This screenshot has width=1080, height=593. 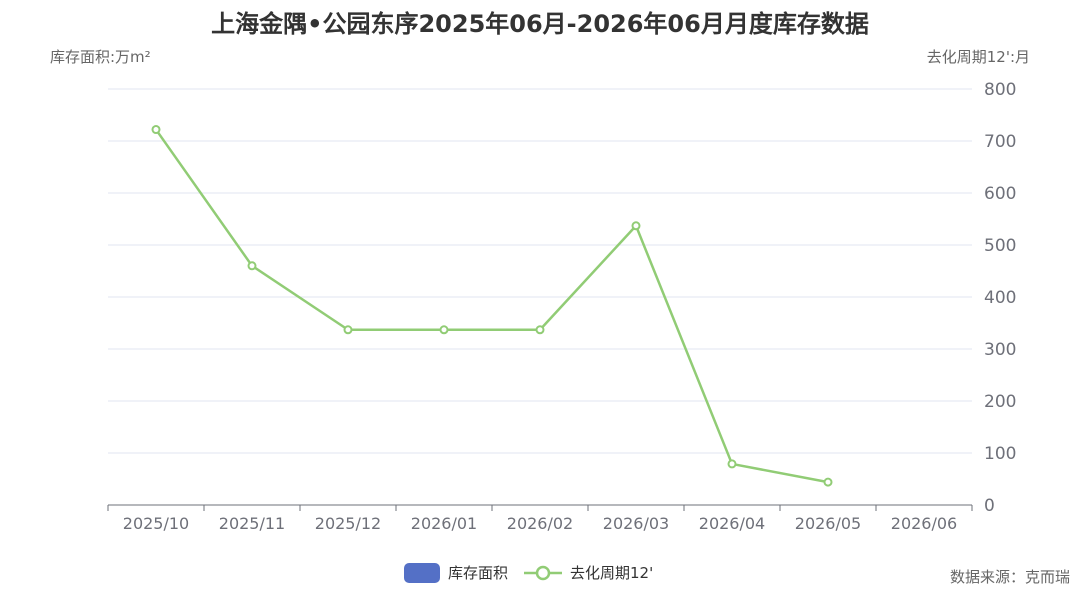 I want to click on y-tick-label: 0, so click(x=989, y=506).